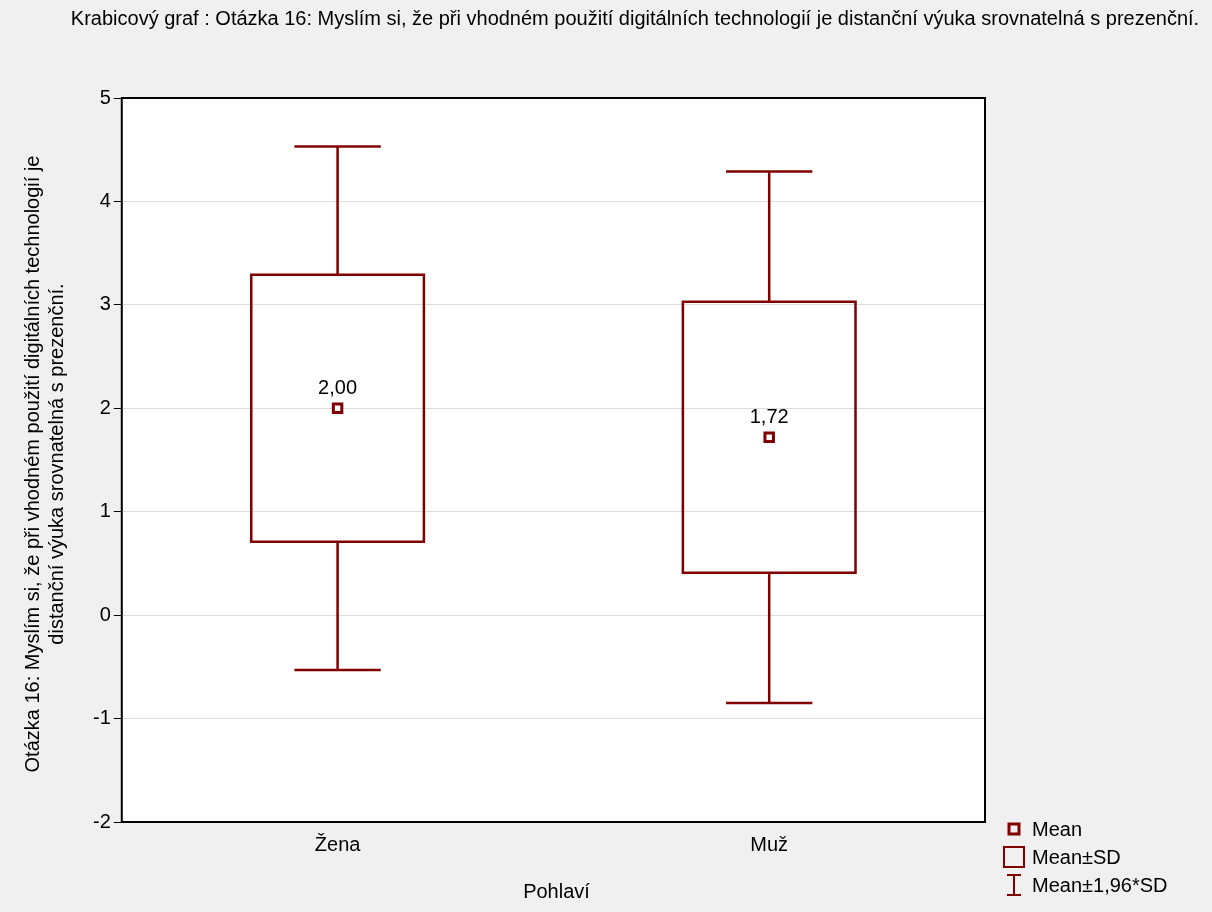  Describe the element at coordinates (1076, 857) in the screenshot. I see `text: Mean±SD` at that location.